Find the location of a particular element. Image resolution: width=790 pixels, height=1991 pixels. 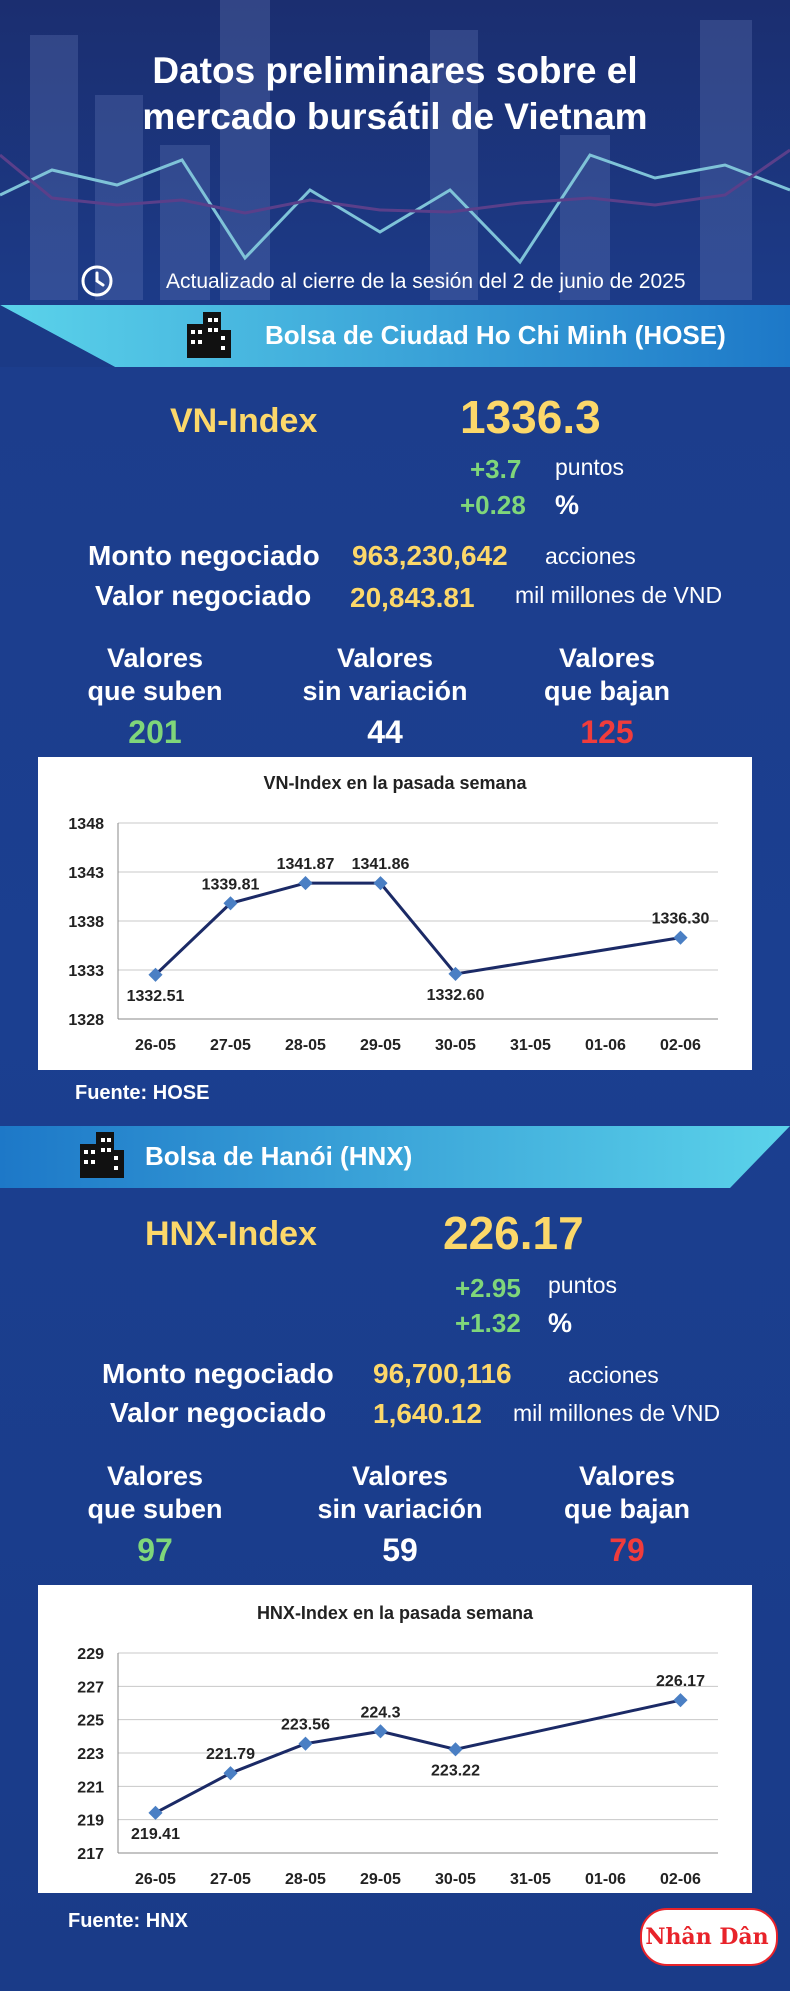

y-tick-label: 227 is located at coordinates (90, 1687).